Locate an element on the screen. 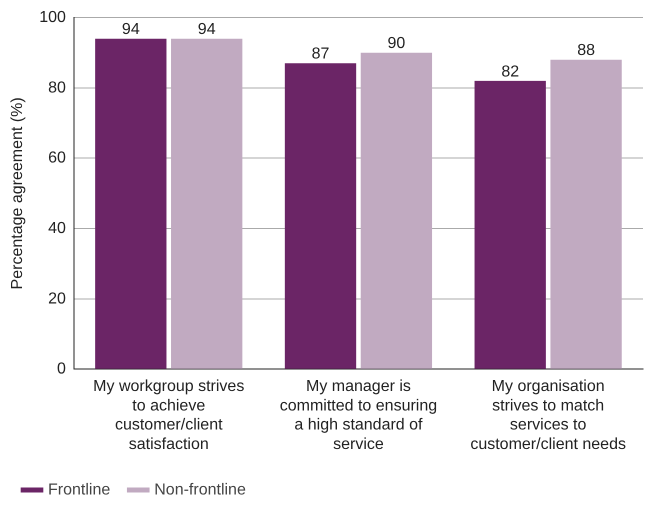 Image resolution: width=651 pixels, height=508 pixels. data-label: 82 is located at coordinates (510, 71).